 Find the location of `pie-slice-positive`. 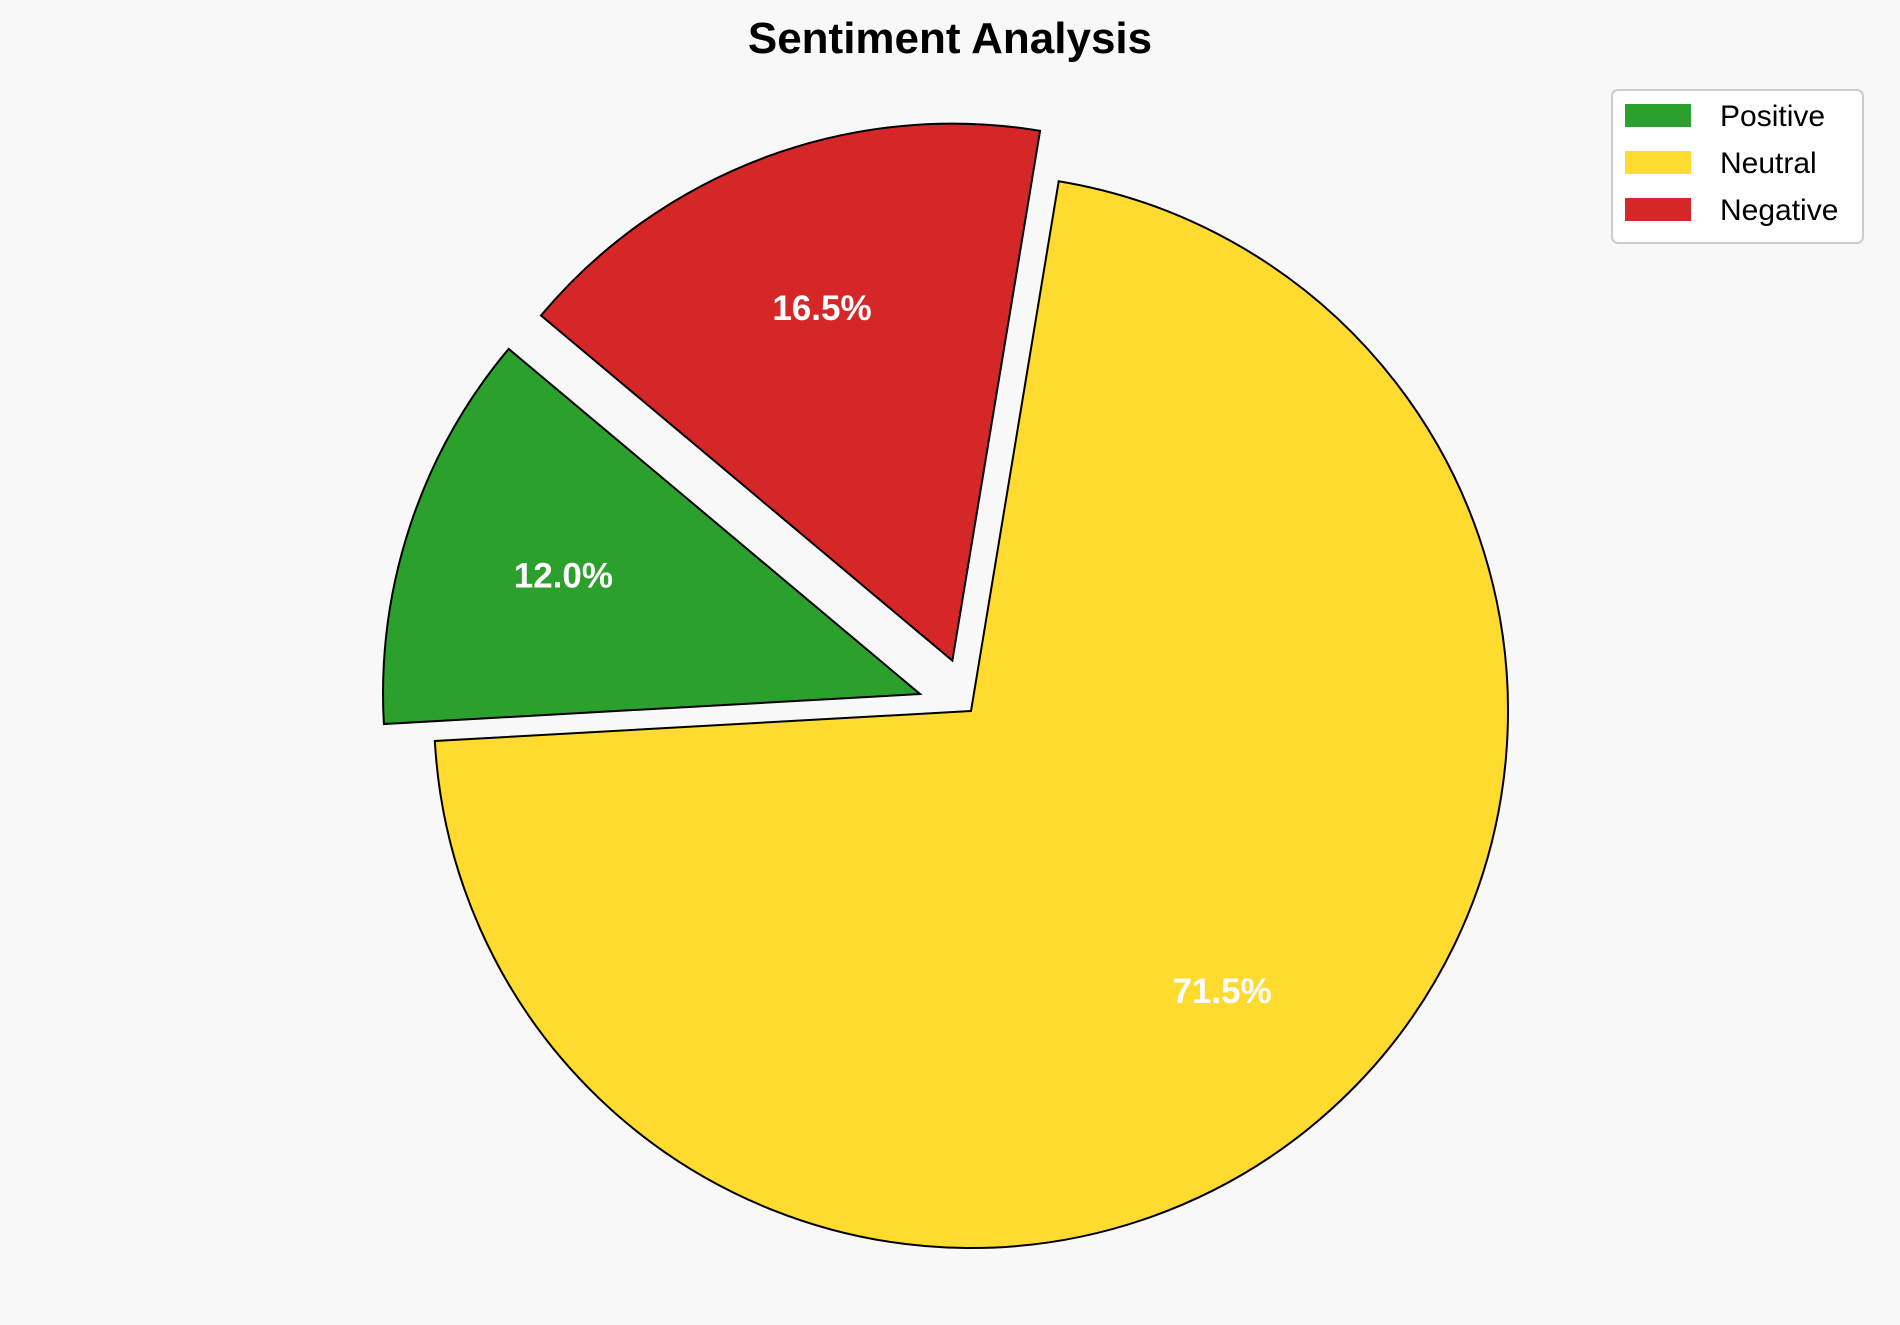

pie-slice-positive is located at coordinates (652, 536).